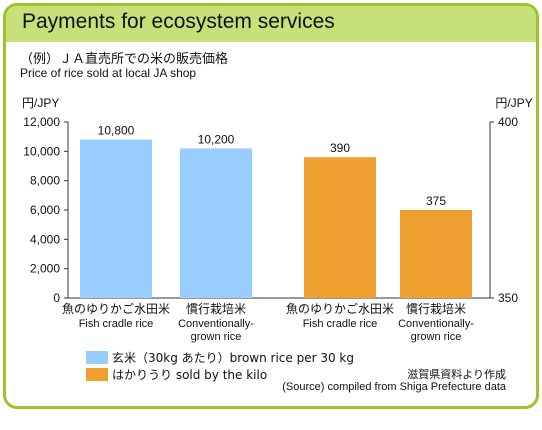 The height and width of the screenshot is (430, 542). Describe the element at coordinates (508, 122) in the screenshot. I see `right-axis-tick-label: 400` at that location.